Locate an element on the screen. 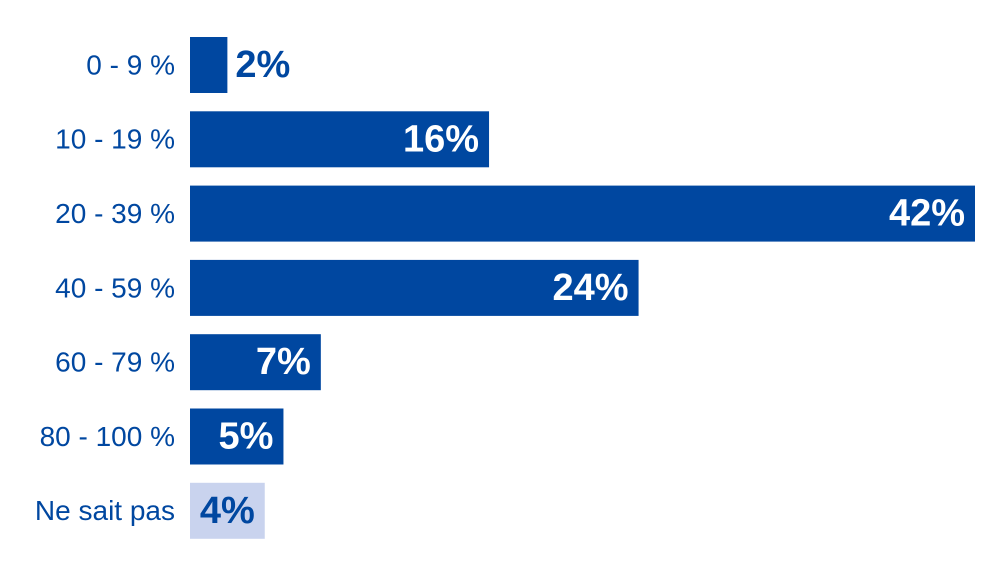  category-label: 0 - 9 % is located at coordinates (130, 64).